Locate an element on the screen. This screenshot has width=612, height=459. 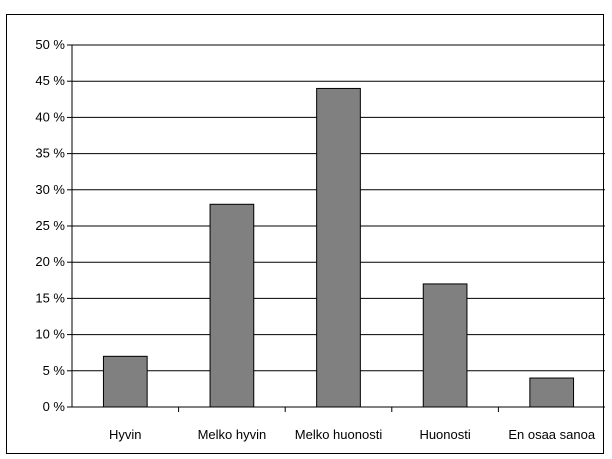
y-tick-label: 35 % is located at coordinates (50, 153).